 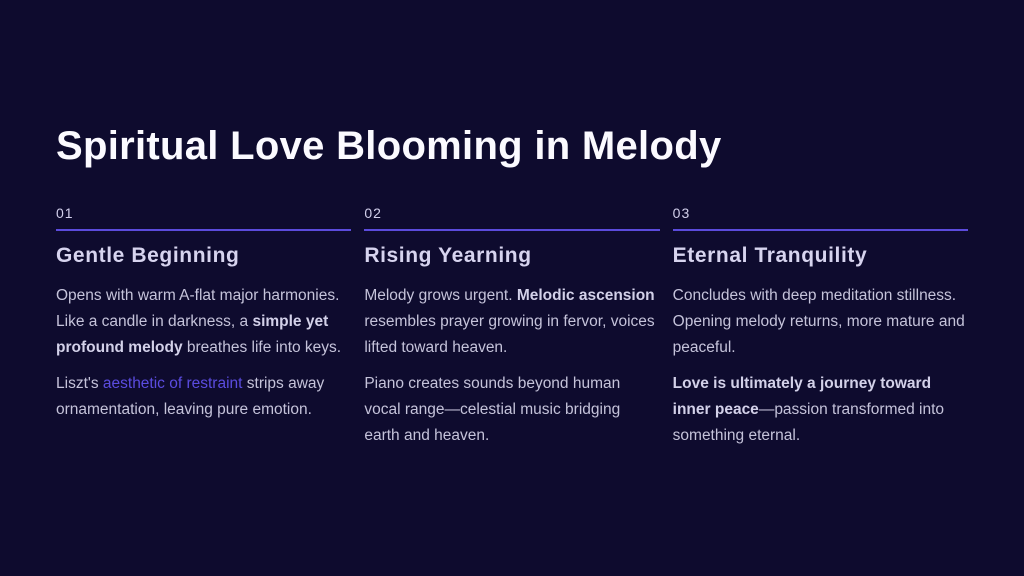 I want to click on bold-text-segment: simple yet profound melody, so click(x=192, y=334).